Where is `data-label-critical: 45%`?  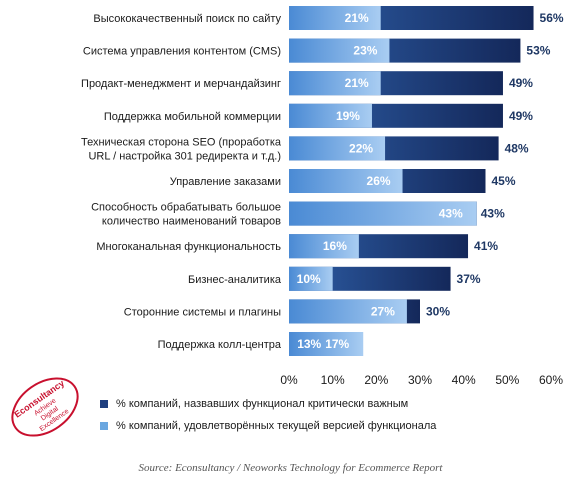 data-label-critical: 45% is located at coordinates (503, 181).